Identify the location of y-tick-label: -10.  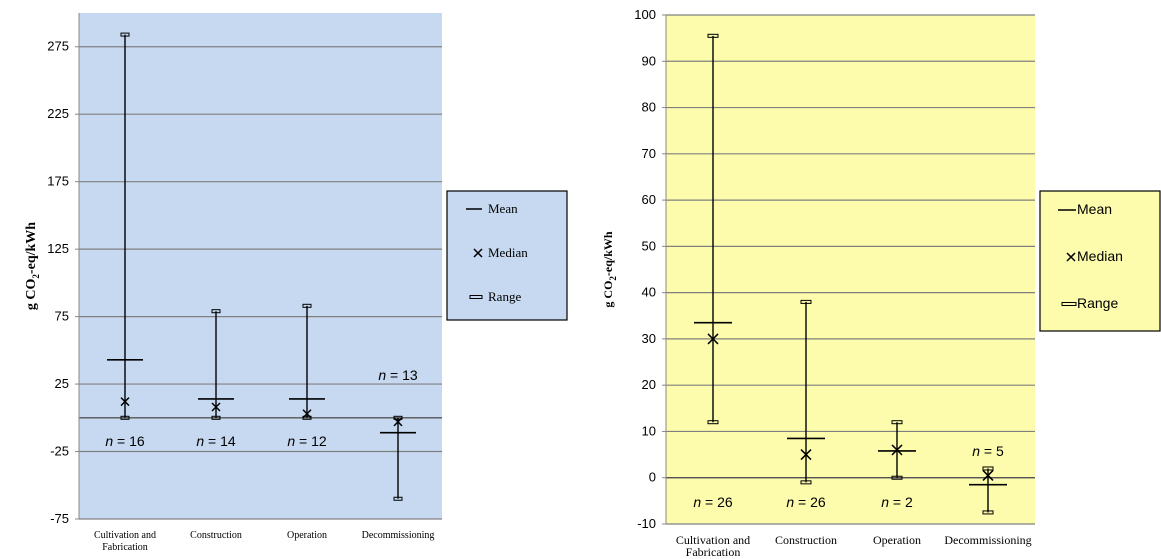
(646, 523).